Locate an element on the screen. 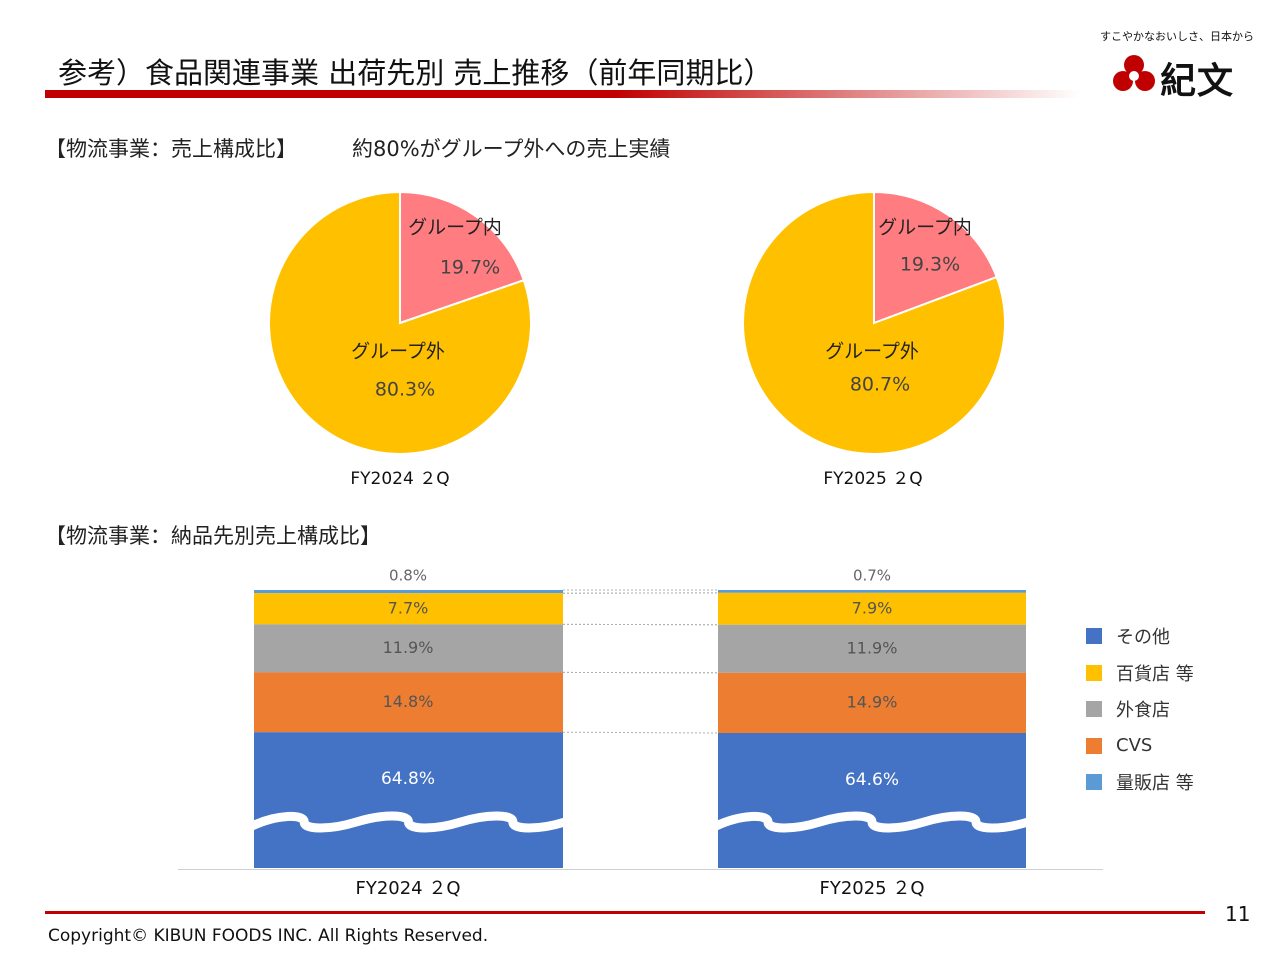 The image size is (1280, 960). bar-data-label: 7.7% is located at coordinates (408, 607).